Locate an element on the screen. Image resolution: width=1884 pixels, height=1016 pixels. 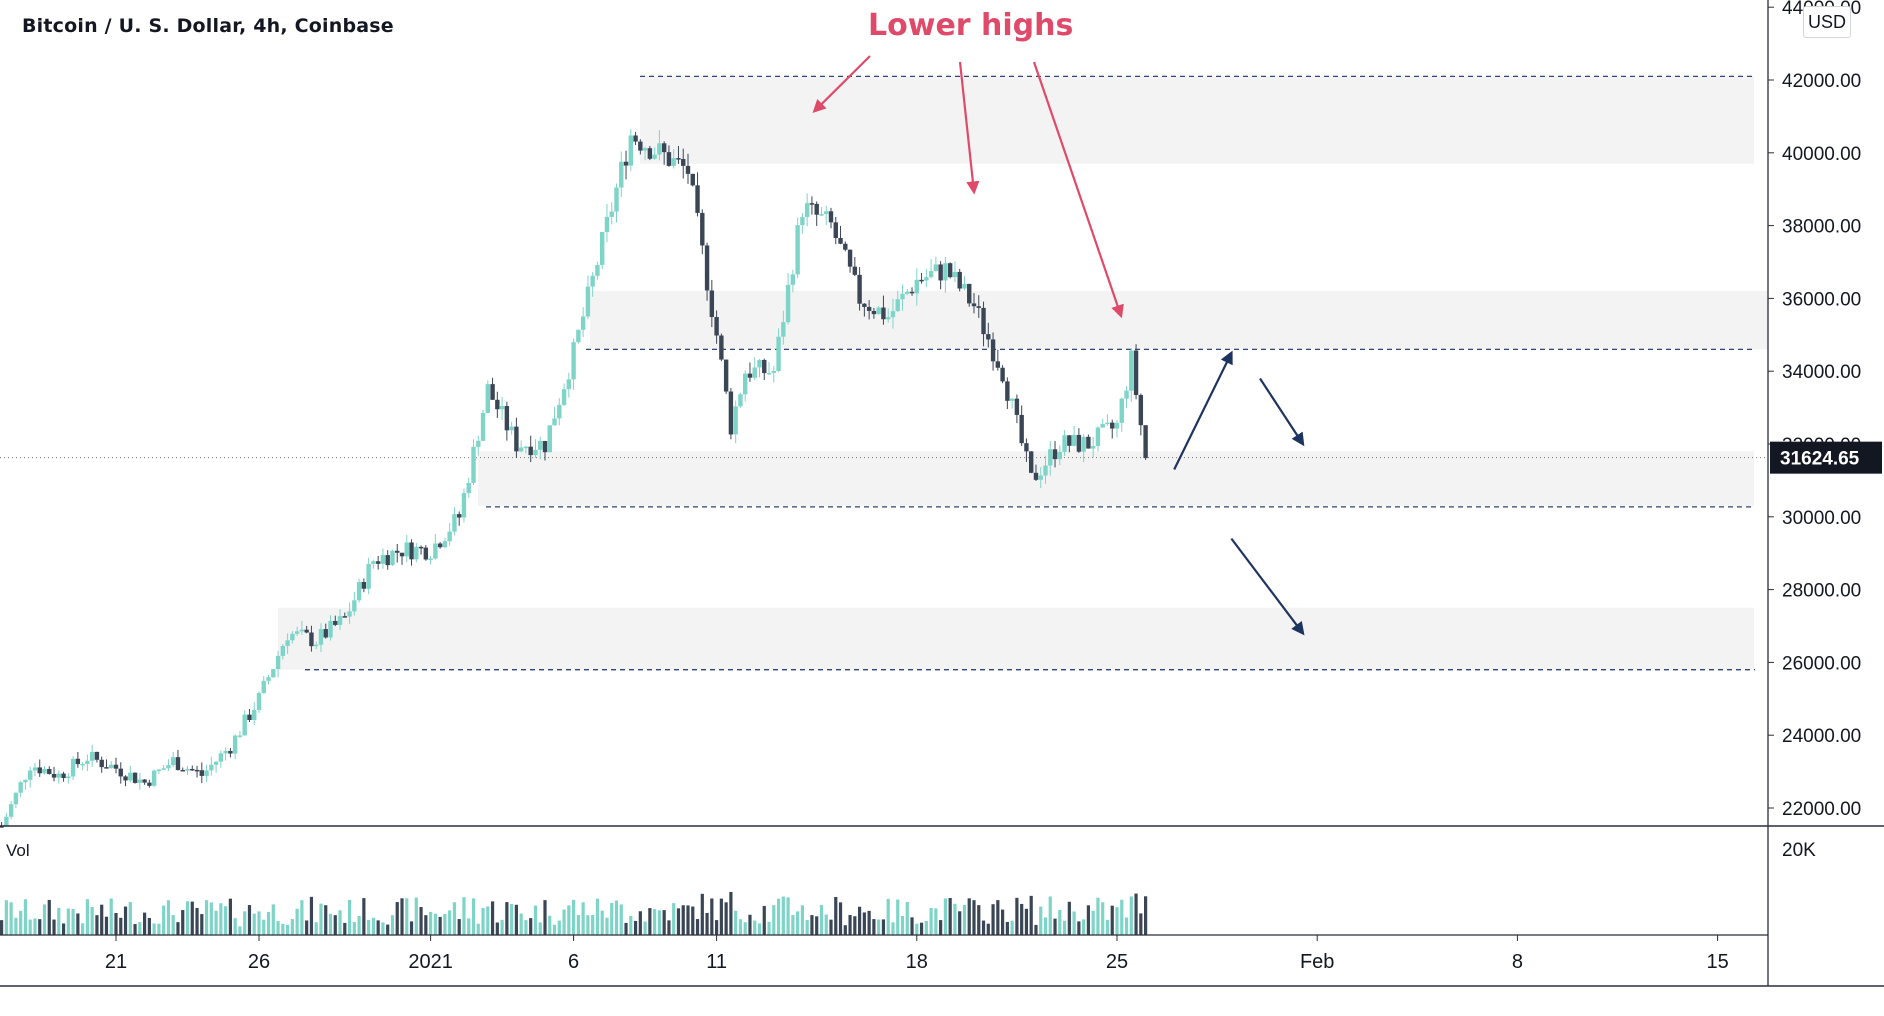
price-tick-label: 26000.00 is located at coordinates (1821, 663).